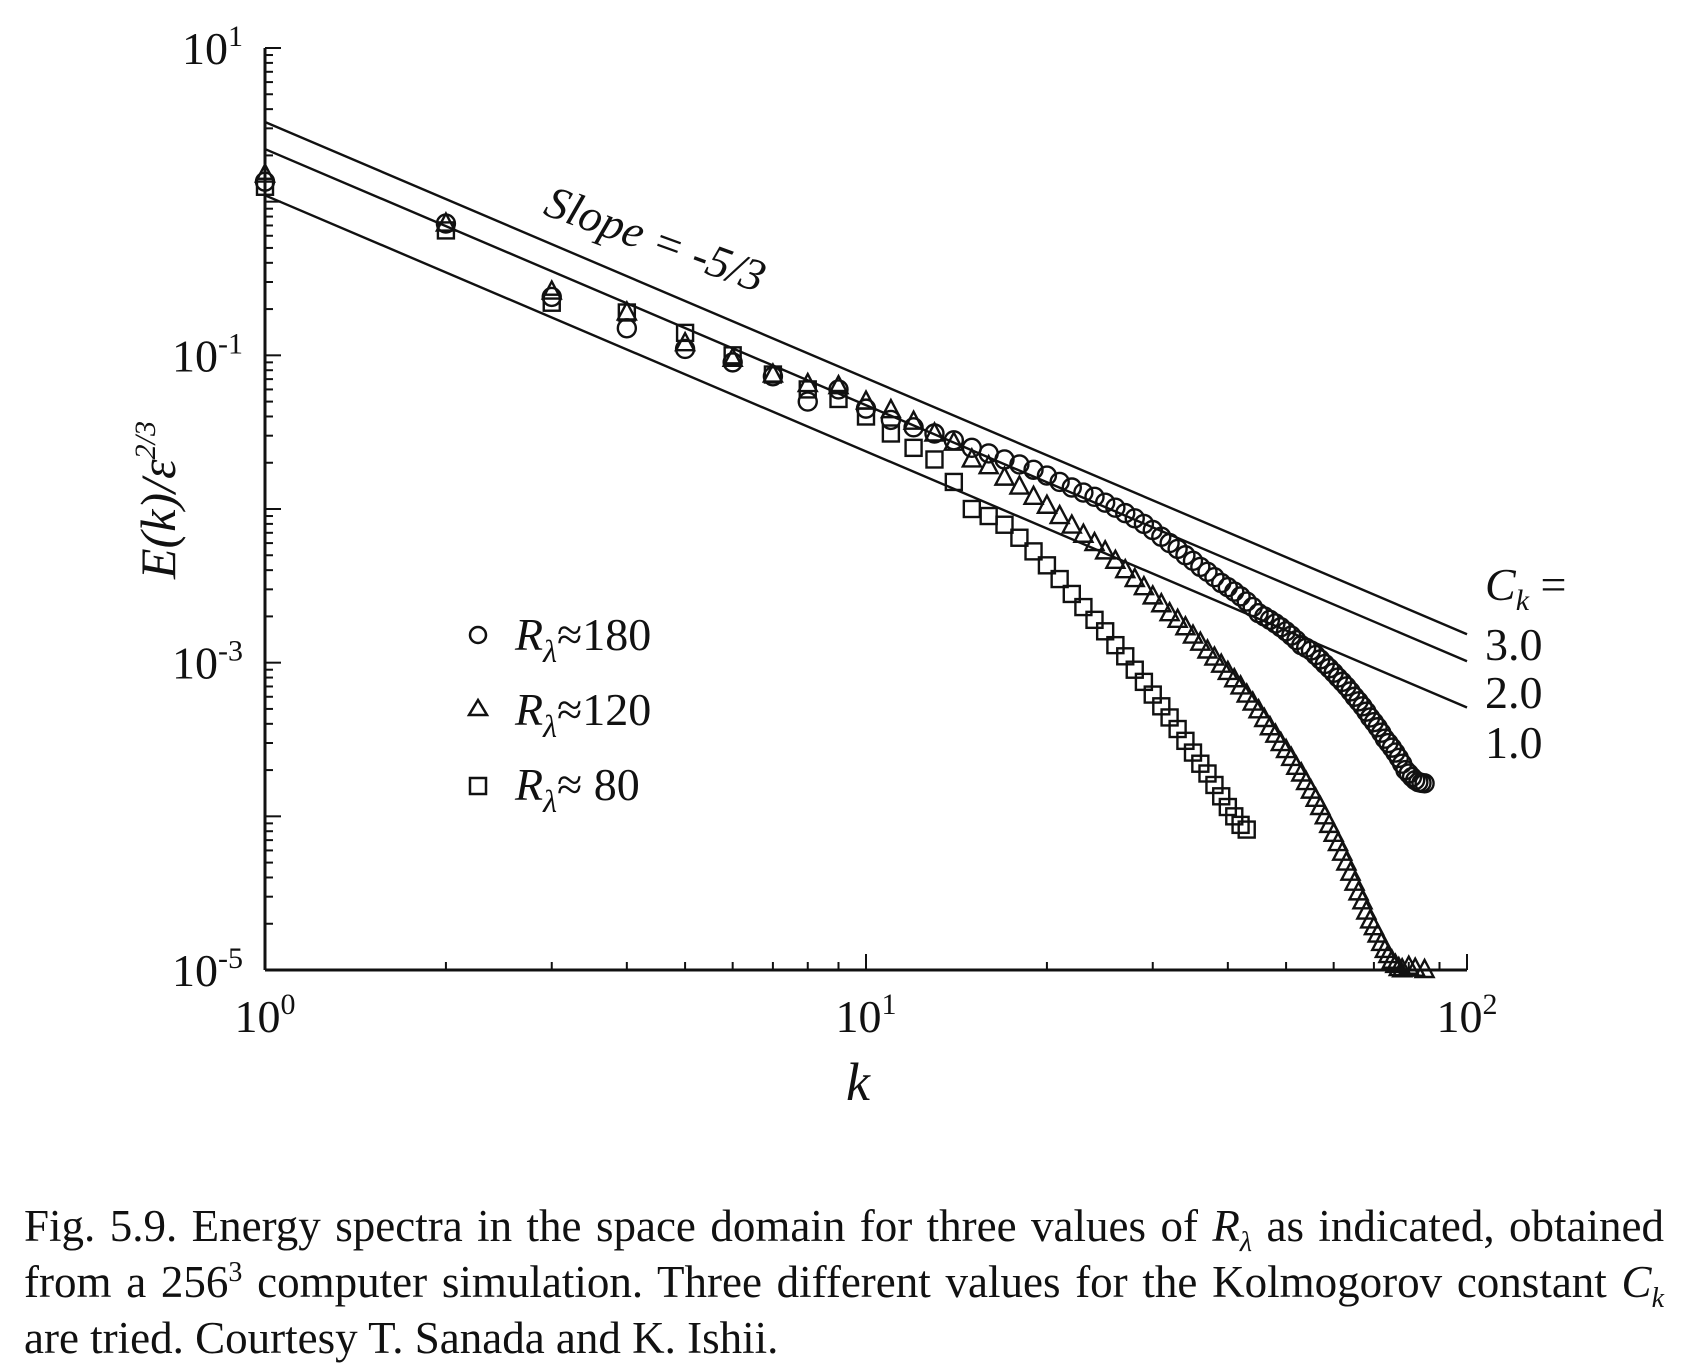 This screenshot has height=1367, width=1687. Describe the element at coordinates (582, 714) in the screenshot. I see `legend-entry-120: Rλ≈120` at that location.